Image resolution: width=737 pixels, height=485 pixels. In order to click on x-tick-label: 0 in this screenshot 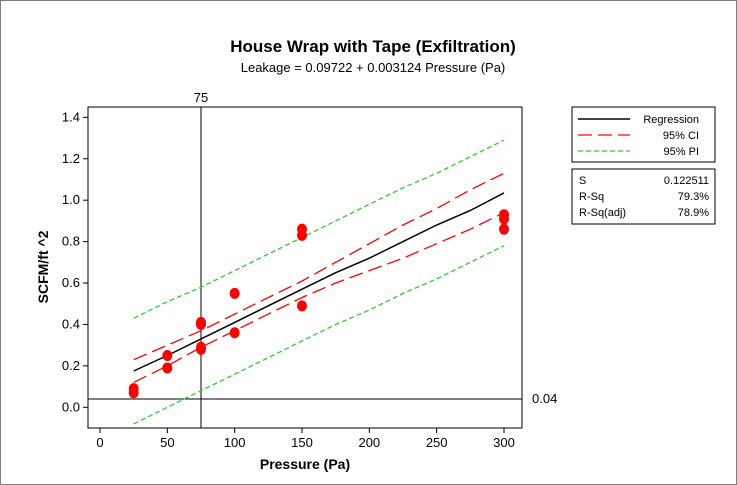, I will do `click(99, 442)`.